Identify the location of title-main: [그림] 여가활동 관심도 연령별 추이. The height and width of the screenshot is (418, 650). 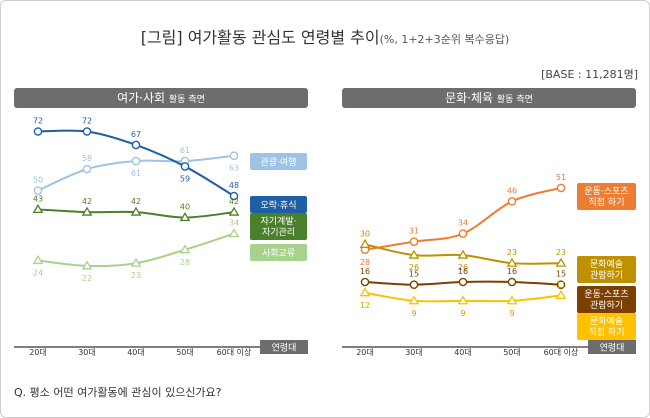
(260, 37).